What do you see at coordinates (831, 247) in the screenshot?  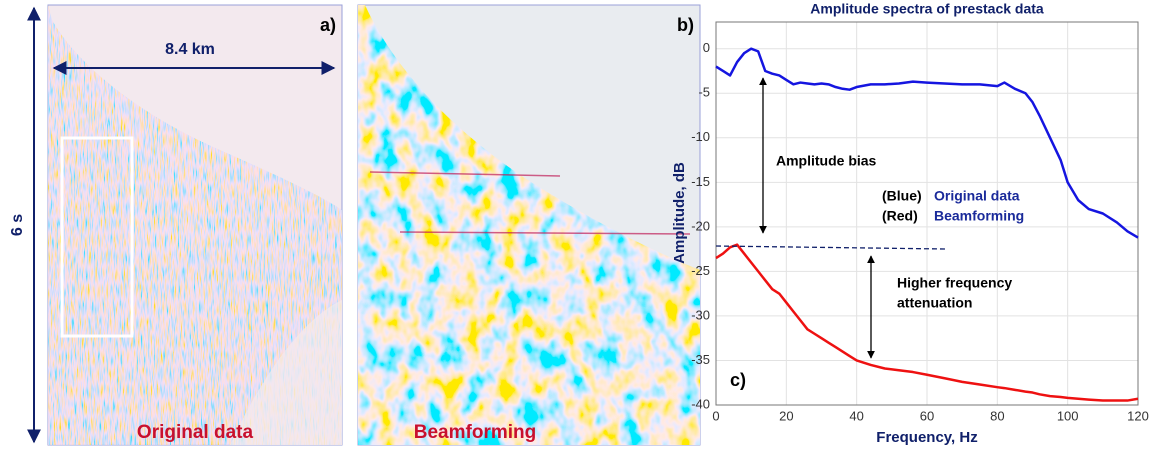 I see `level-line` at bounding box center [831, 247].